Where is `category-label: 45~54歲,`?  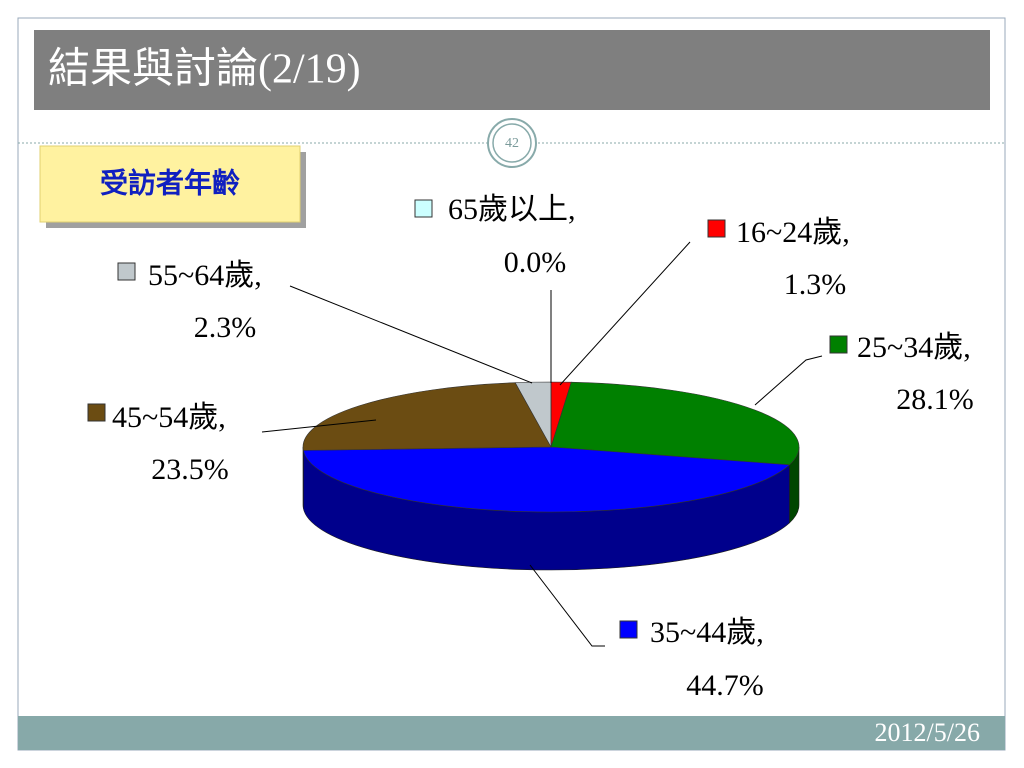 category-label: 45~54歲, is located at coordinates (169, 417).